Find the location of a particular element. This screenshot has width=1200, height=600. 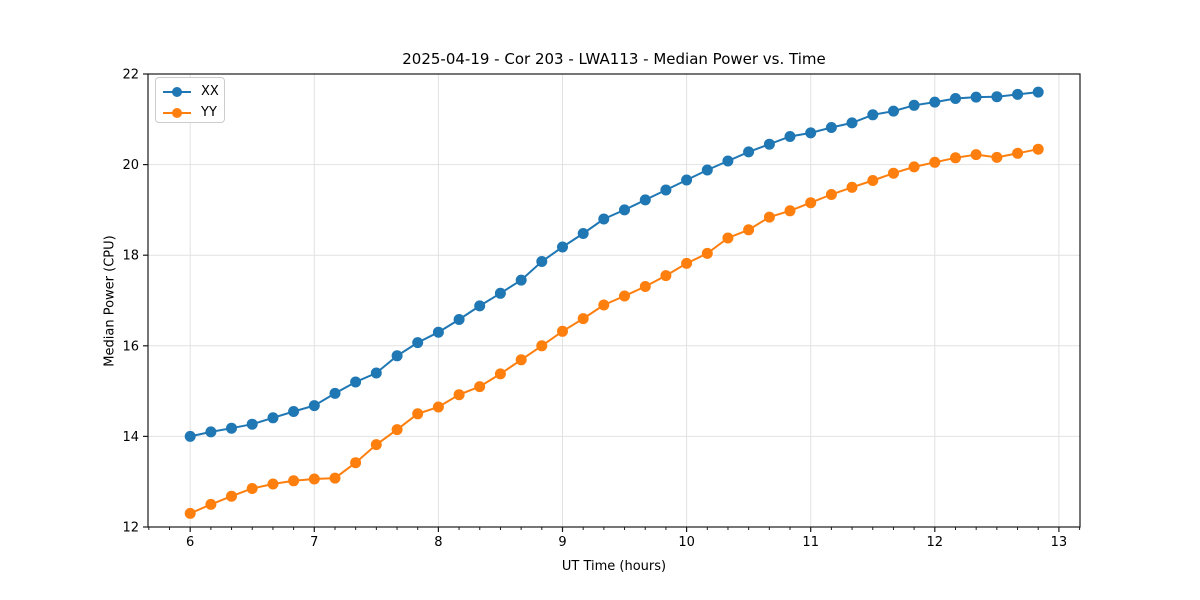

legend-label-yy: YY is located at coordinates (209, 112).